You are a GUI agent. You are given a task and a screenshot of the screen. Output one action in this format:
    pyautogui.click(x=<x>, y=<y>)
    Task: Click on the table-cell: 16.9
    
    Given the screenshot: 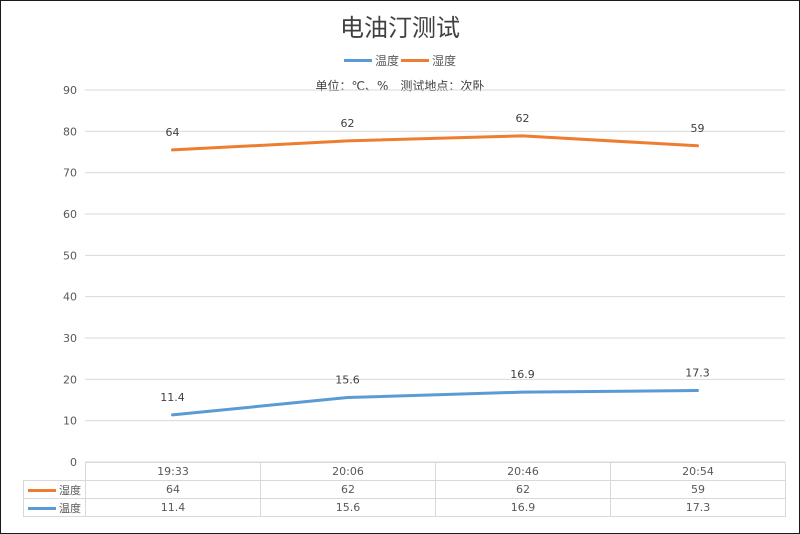 What is the action you would take?
    pyautogui.click(x=523, y=507)
    